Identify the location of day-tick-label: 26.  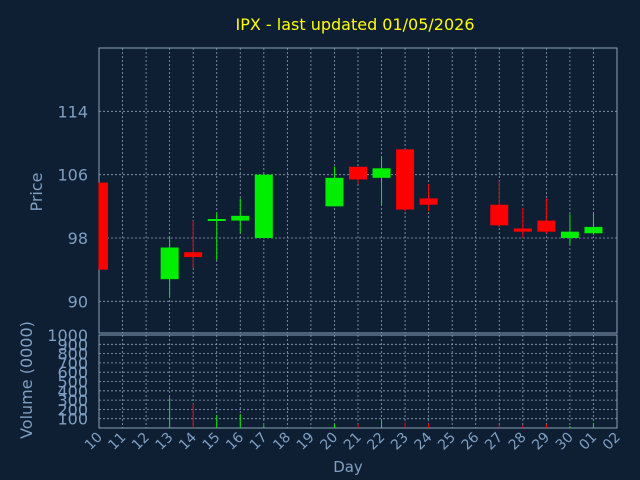
(471, 441).